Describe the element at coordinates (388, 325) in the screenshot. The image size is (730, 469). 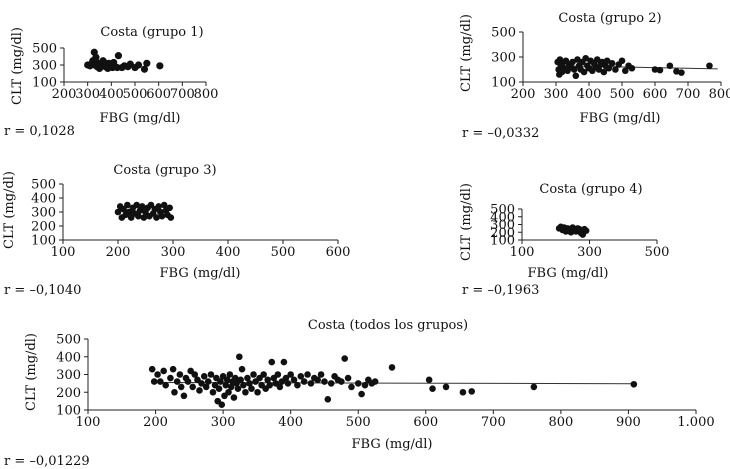
I see `chart-title: Costa (todos los grupos)` at that location.